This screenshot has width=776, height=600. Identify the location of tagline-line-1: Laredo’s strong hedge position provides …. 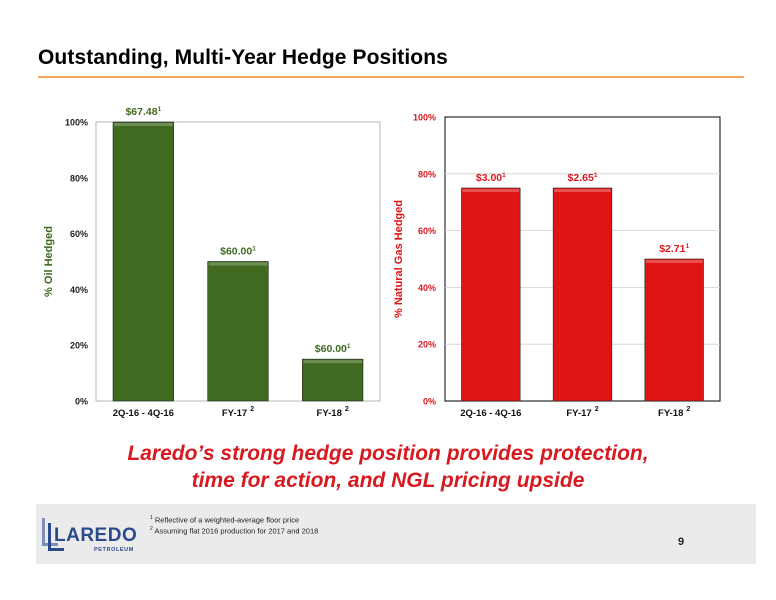
(388, 453).